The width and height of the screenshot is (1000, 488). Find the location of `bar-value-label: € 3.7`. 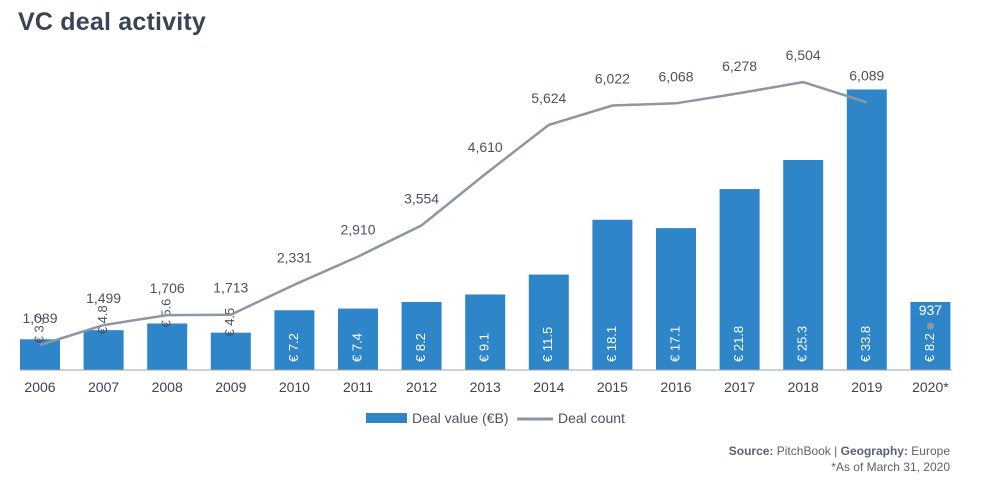

bar-value-label: € 3.7 is located at coordinates (38, 328).